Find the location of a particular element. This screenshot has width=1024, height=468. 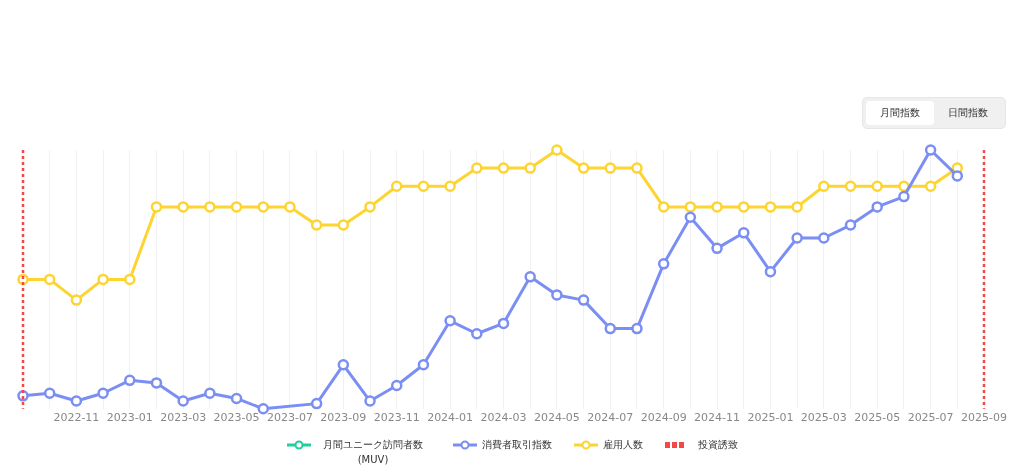

x-tick-label: 2025-07 is located at coordinates (930, 418).